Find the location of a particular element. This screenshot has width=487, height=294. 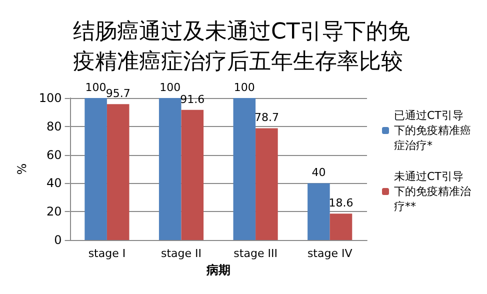

x-axis-title: 病期 is located at coordinates (217, 269).